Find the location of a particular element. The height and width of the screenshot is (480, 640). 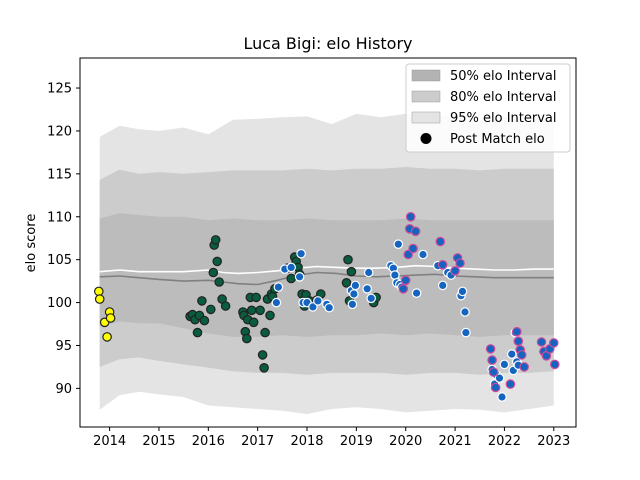

x-tick-label-9: 2023 is located at coordinates (553, 441).